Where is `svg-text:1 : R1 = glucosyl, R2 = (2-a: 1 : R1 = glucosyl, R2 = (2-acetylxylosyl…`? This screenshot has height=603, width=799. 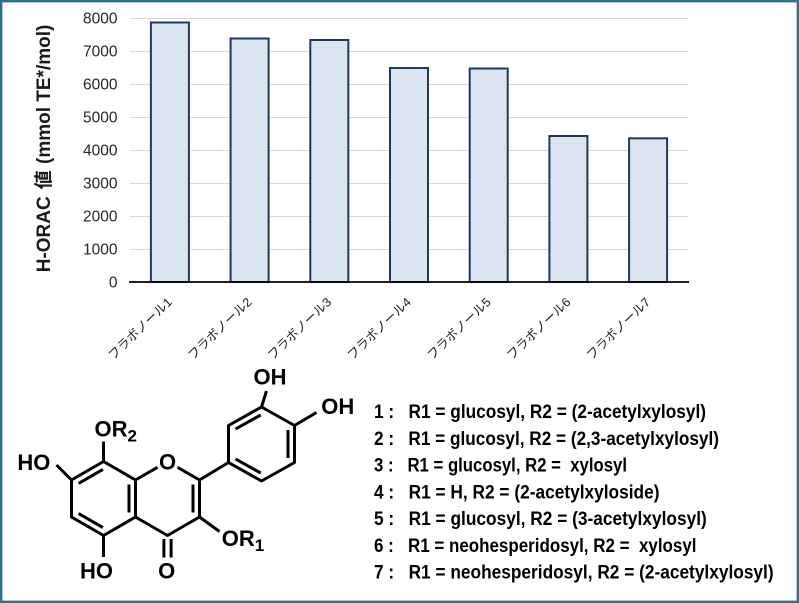 svg-text:1 : R1 = glucosyl, R2 = (2-a: 1 : R1 = glucosyl, R2 = (2-acetylxylosyl… is located at coordinates (540, 412).